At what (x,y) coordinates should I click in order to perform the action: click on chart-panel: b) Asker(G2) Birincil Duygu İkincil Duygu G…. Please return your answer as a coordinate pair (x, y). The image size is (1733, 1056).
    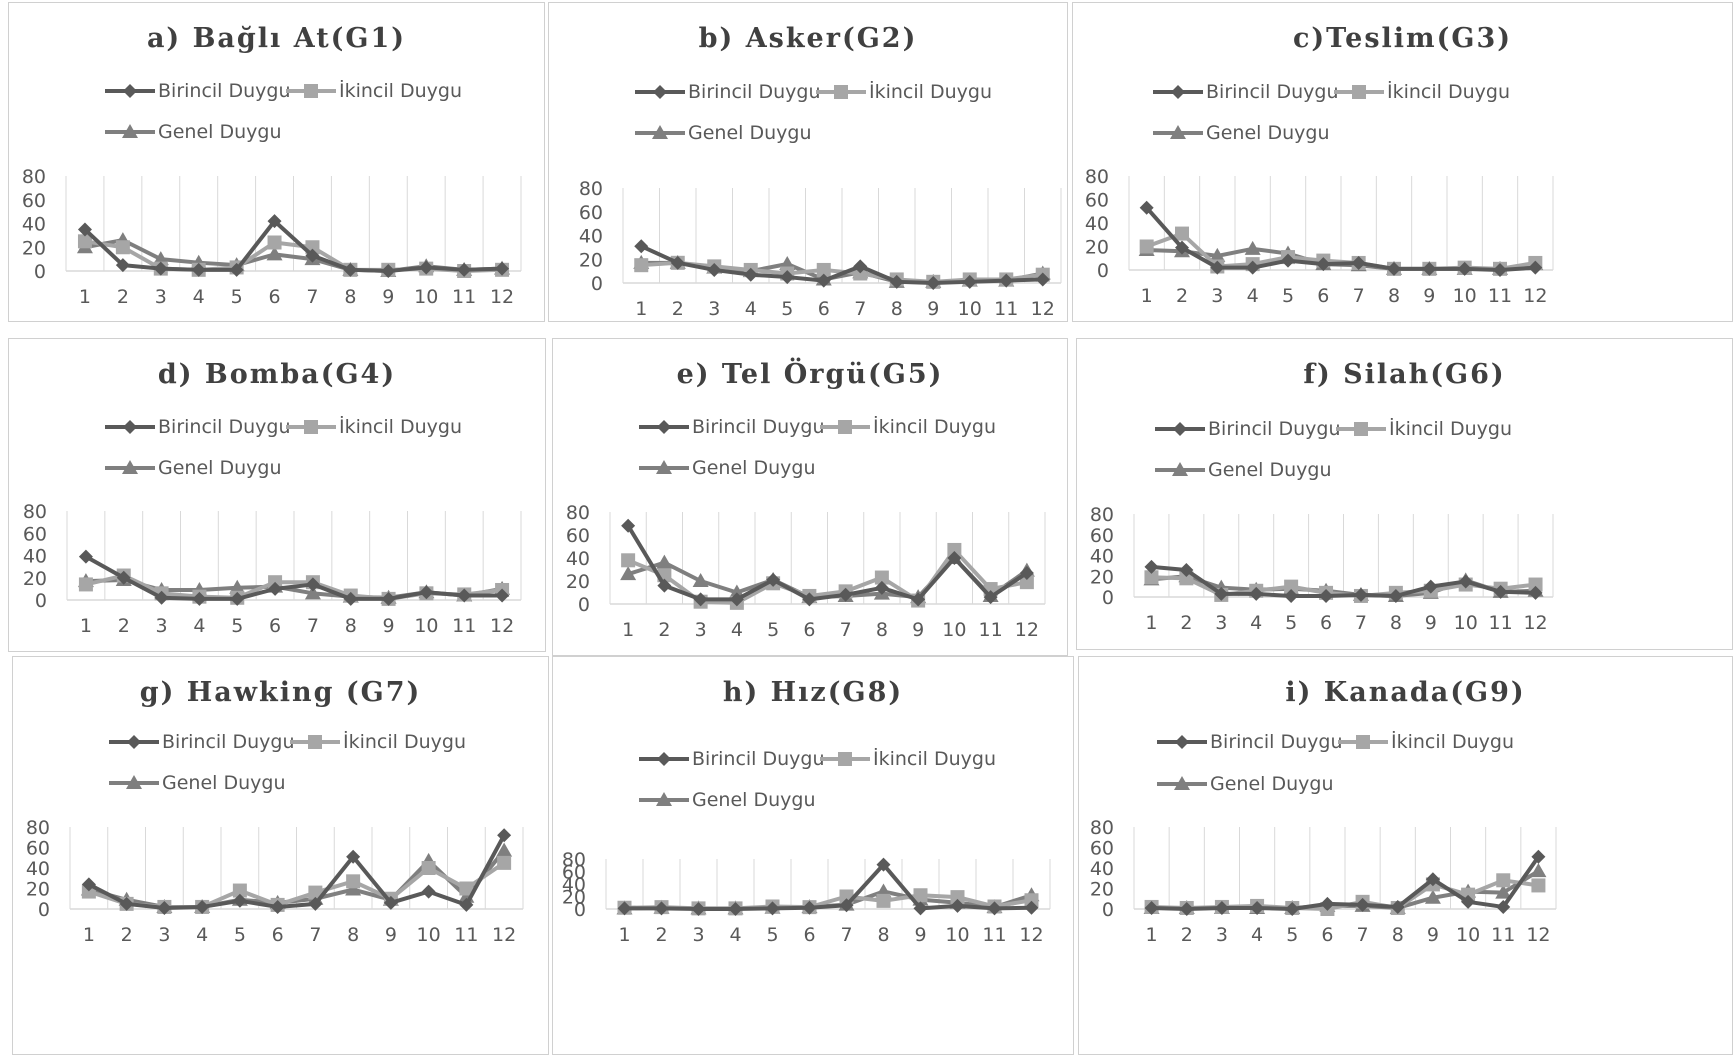
    Looking at the image, I should click on (808, 162).